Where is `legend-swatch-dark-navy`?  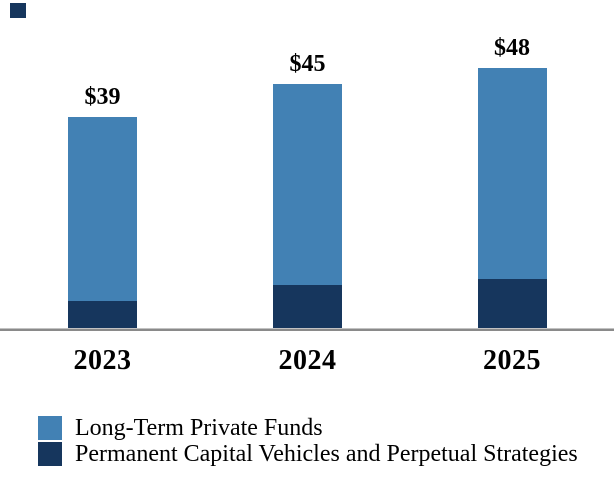 legend-swatch-dark-navy is located at coordinates (50, 454).